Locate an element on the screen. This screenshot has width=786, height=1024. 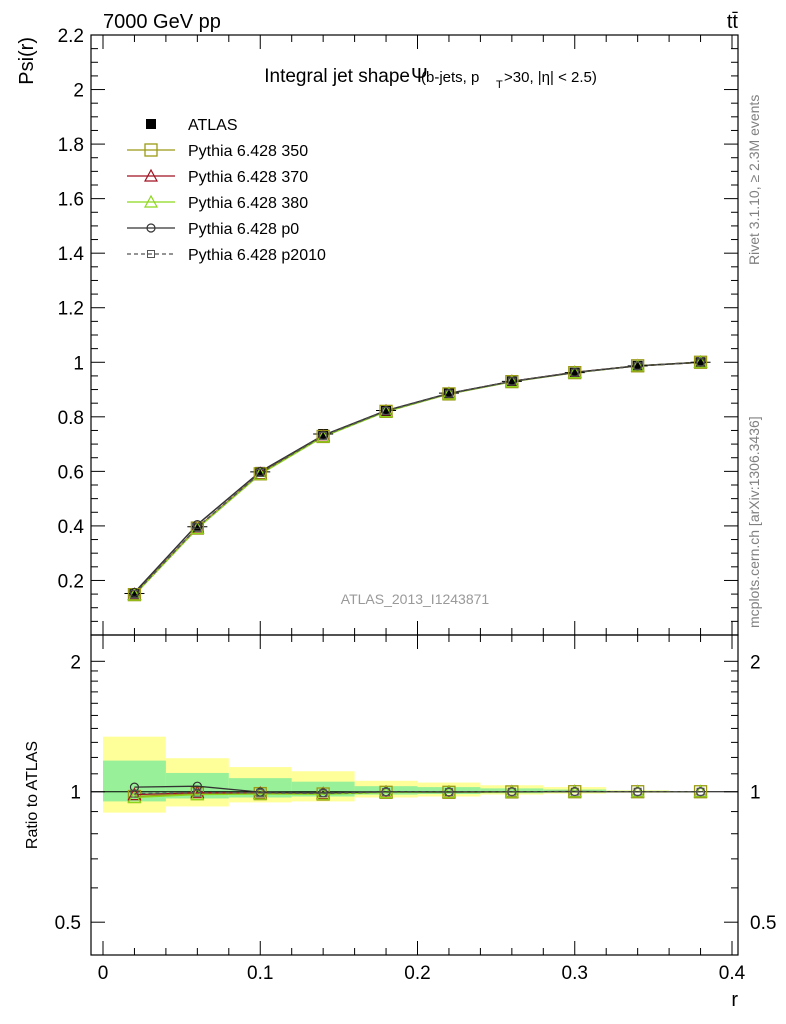
legend-entry: Pythia 6.428 350 is located at coordinates (217, 151).